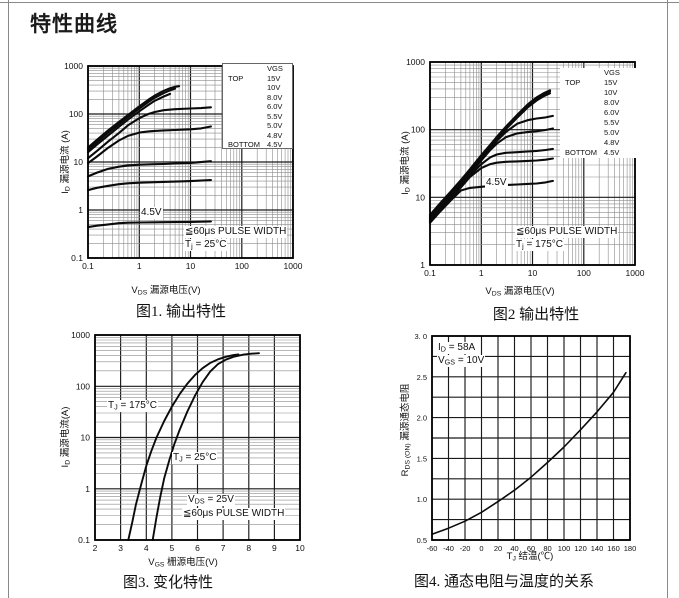 The width and height of the screenshot is (679, 598). Describe the element at coordinates (172, 548) in the screenshot. I see `x-tick-label: 5` at that location.